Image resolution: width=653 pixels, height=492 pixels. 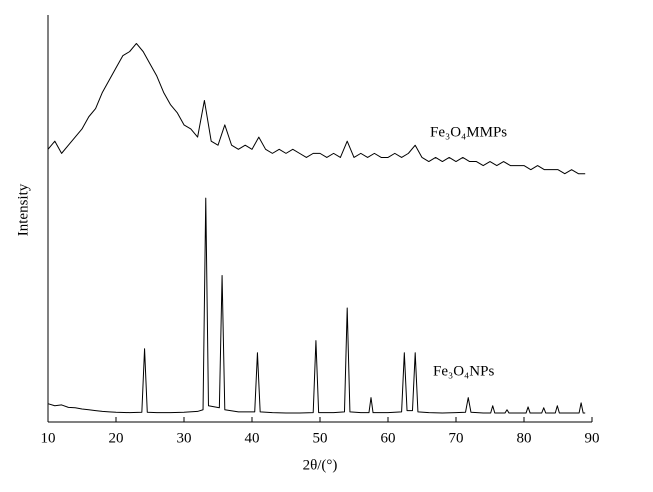 What do you see at coordinates (320, 438) in the screenshot?
I see `x-tick-label: 50` at bounding box center [320, 438].